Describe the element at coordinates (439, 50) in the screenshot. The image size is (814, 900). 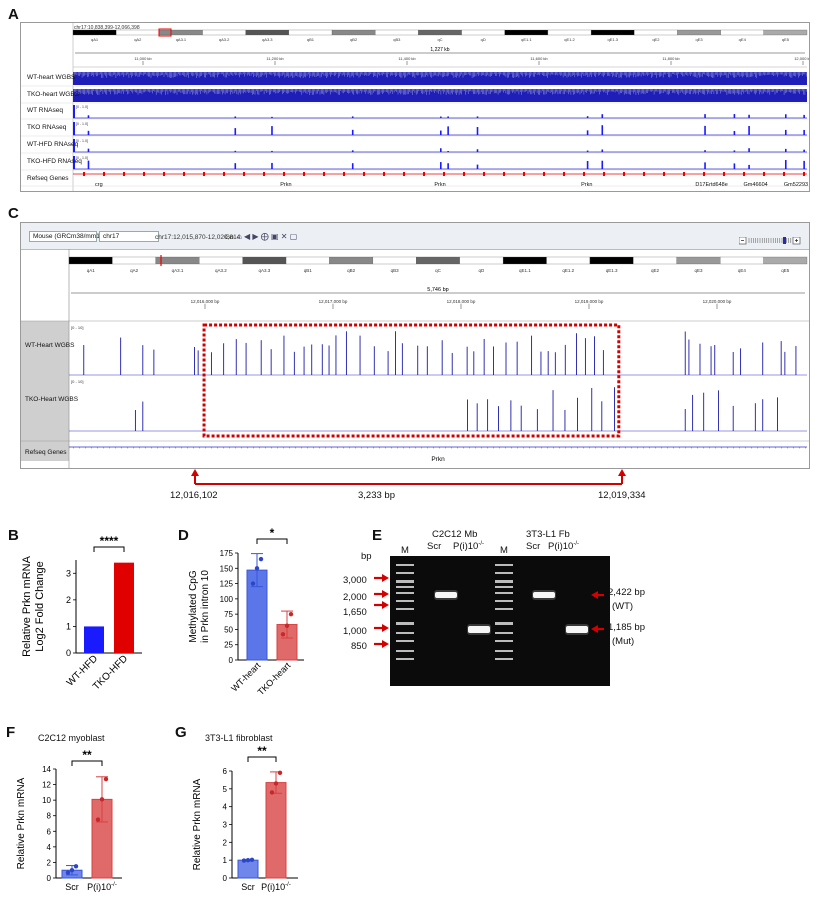
I see `span-label: 1,227 kb` at that location.